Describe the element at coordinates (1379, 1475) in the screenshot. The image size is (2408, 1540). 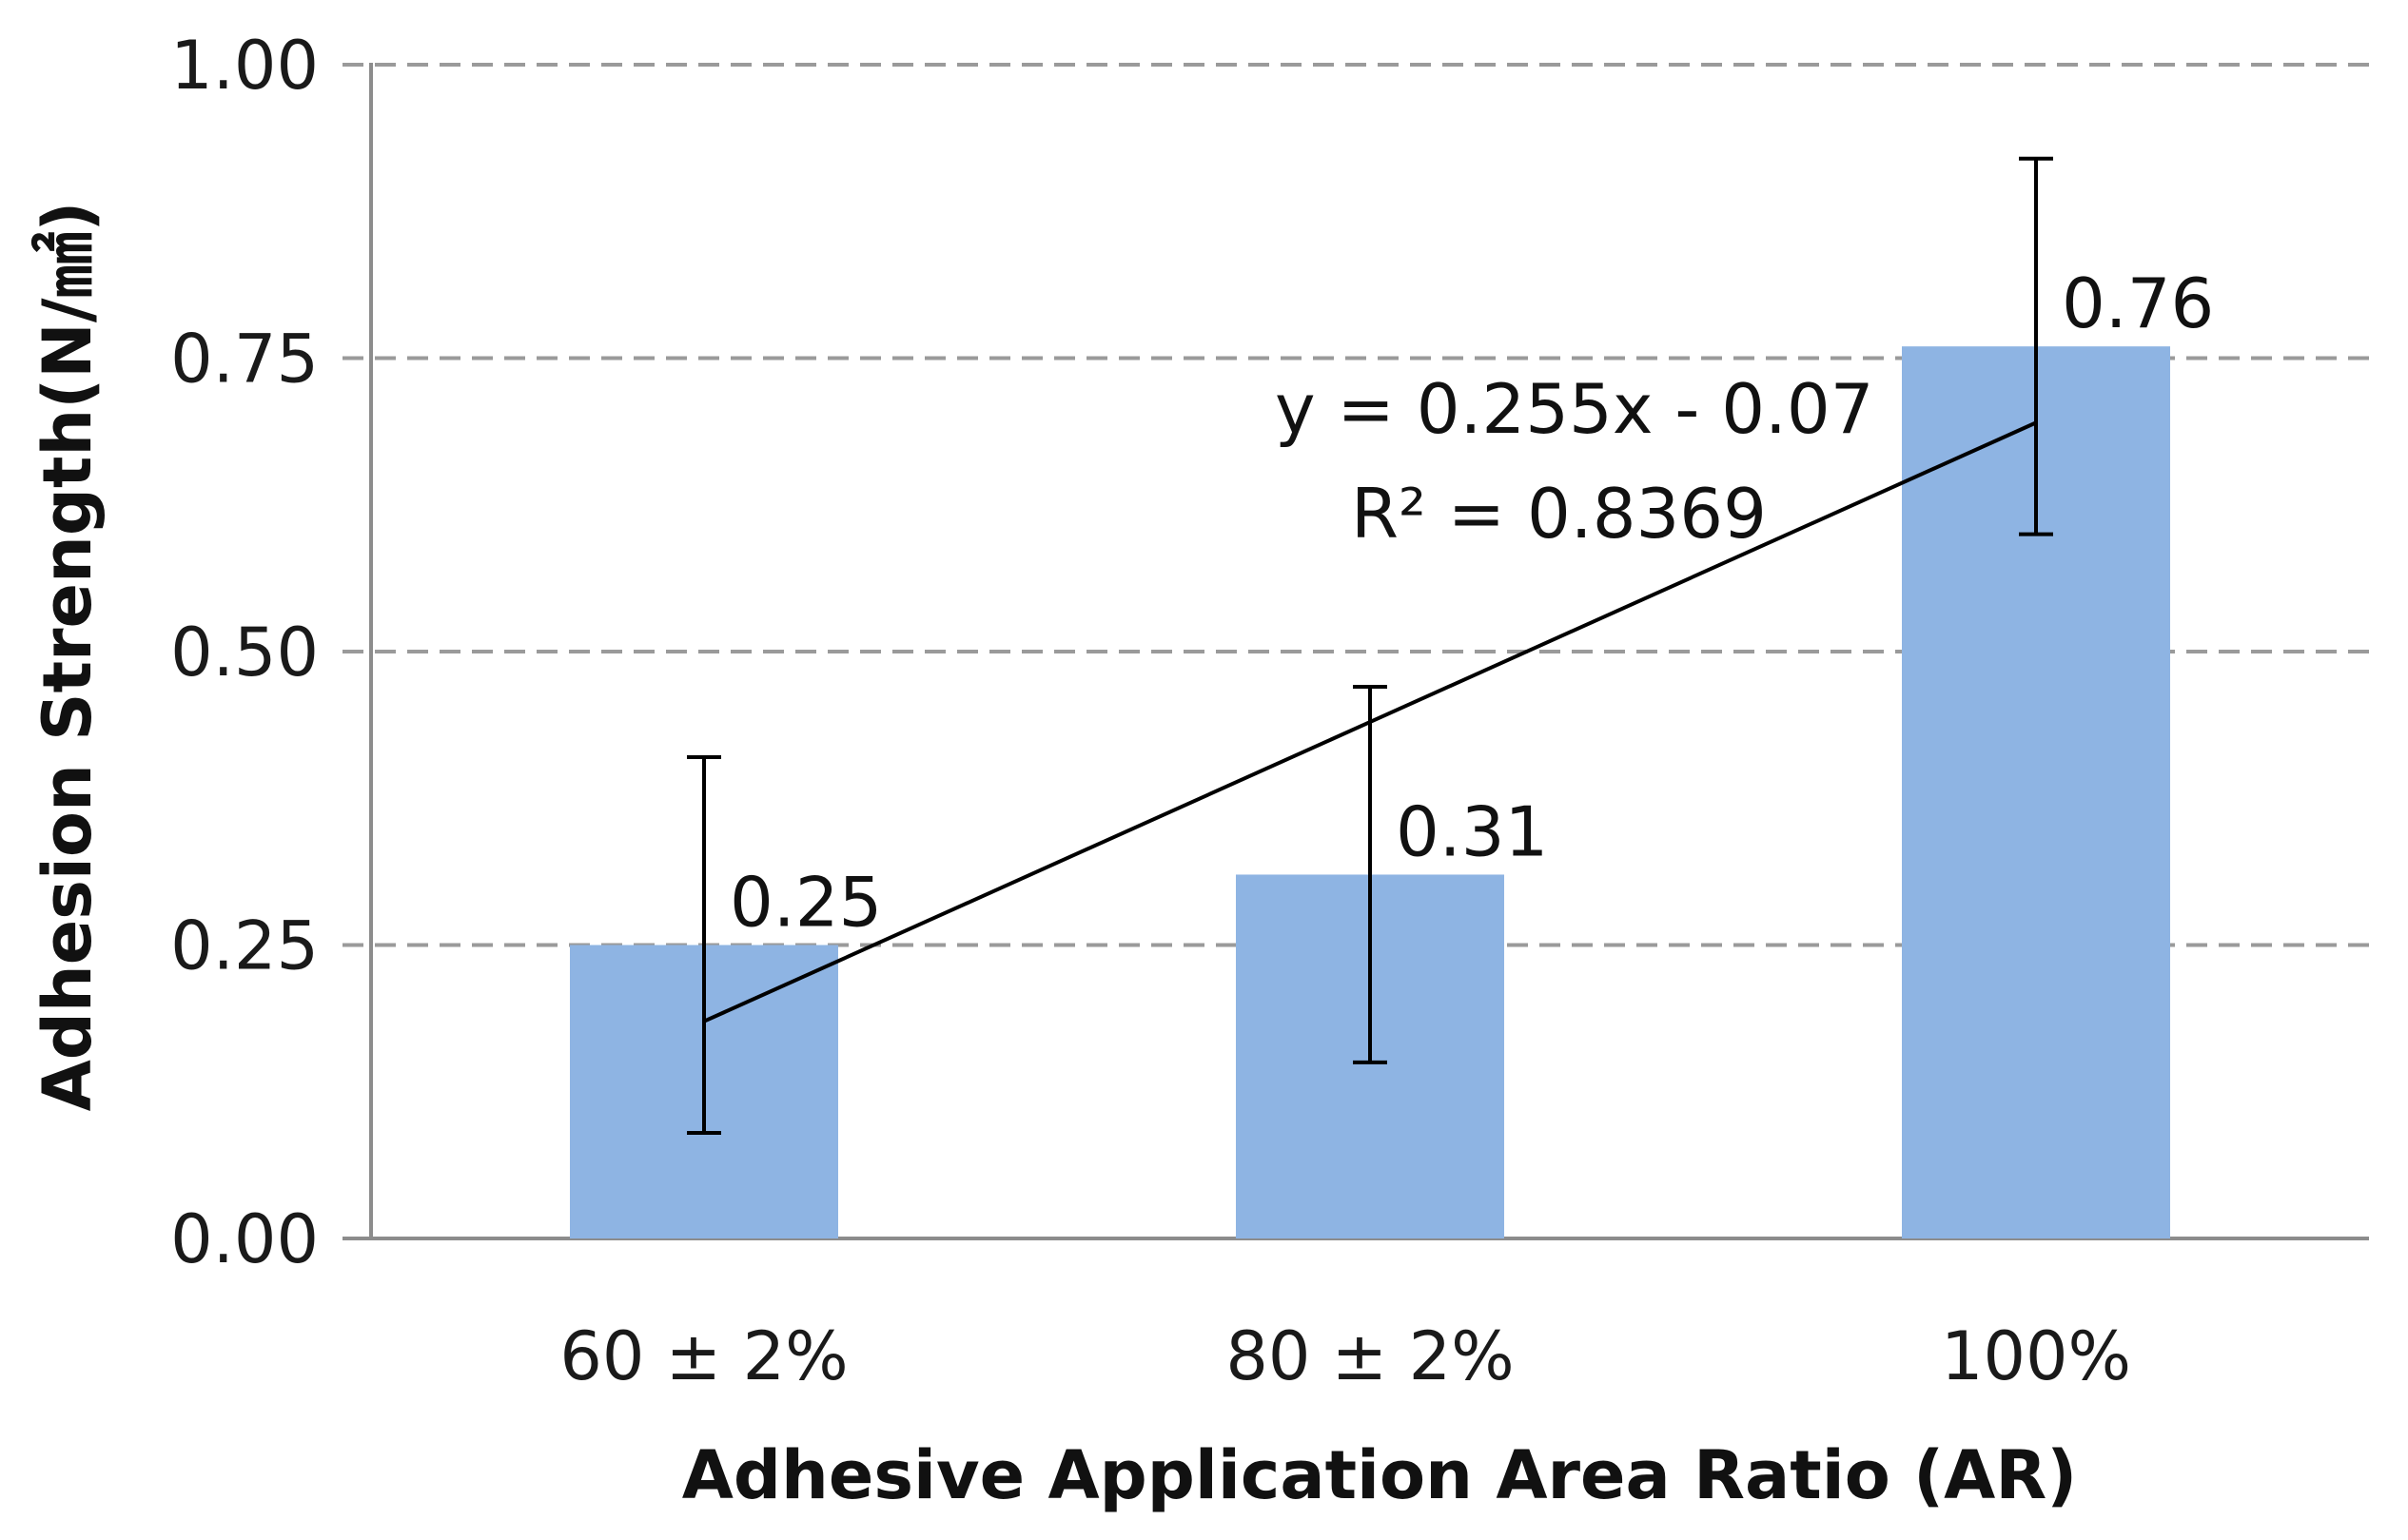
I see `x-axis-title: Adhesive Application Area Ratio (AR)` at that location.